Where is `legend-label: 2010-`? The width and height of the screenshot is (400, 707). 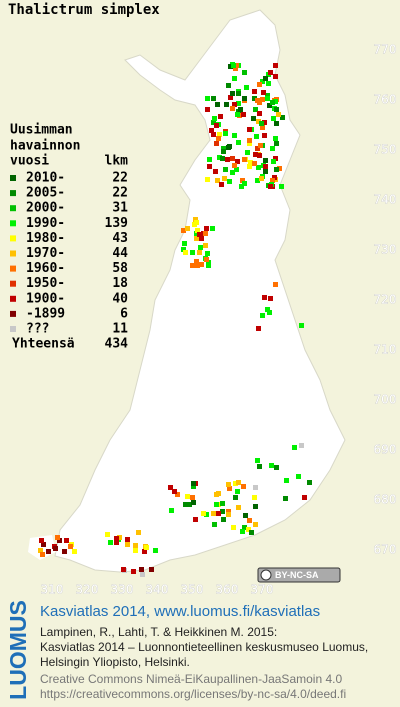
legend-label: 2010- is located at coordinates (45, 178).